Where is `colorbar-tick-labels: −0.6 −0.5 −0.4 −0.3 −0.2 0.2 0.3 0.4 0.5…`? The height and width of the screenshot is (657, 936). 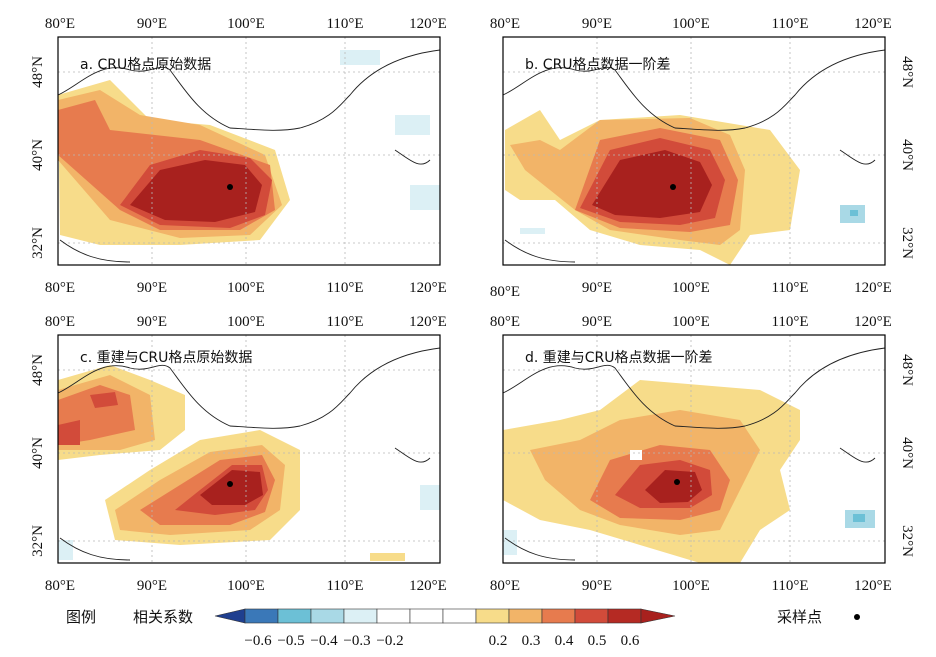 colorbar-tick-labels: −0.6 −0.5 −0.4 −0.3 −0.2 0.2 0.3 0.4 0.5… is located at coordinates (441, 641).